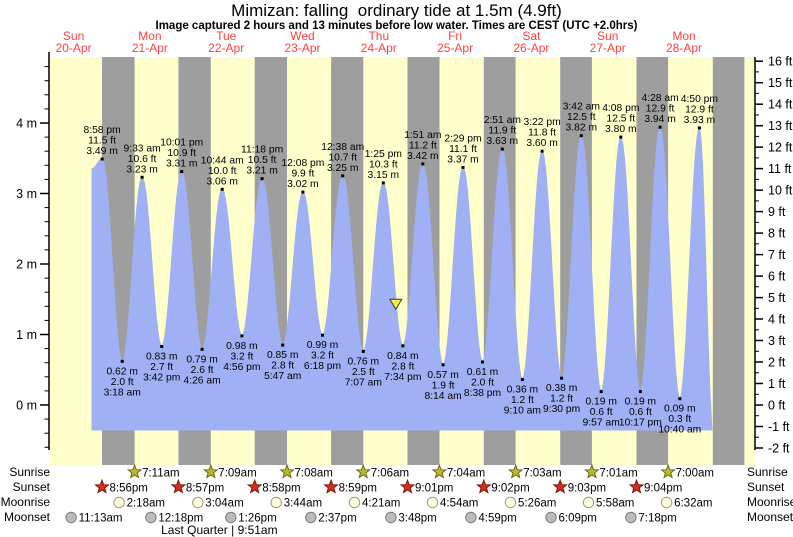 This screenshot has height=537, width=793. I want to click on tide-low-label: 0.57 m 1.9 ft 8:14 am, so click(442, 386).